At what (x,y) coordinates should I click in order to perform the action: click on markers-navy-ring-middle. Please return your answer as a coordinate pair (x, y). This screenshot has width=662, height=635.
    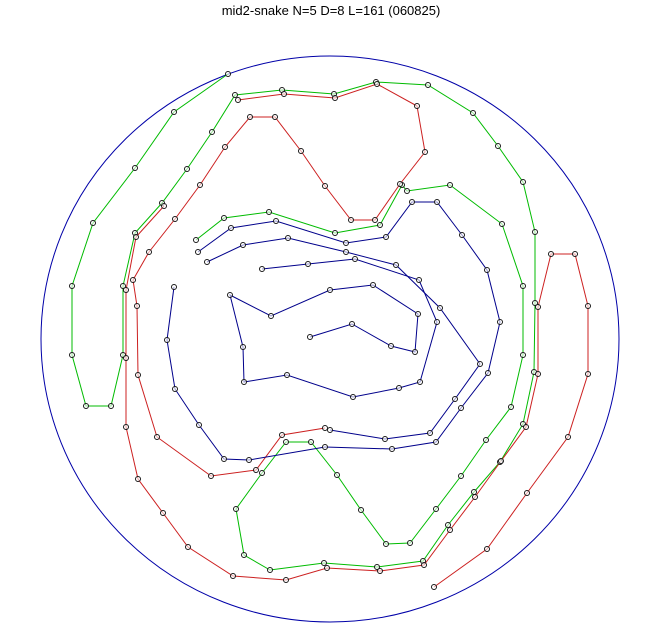
    Looking at the image, I should click on (343, 338).